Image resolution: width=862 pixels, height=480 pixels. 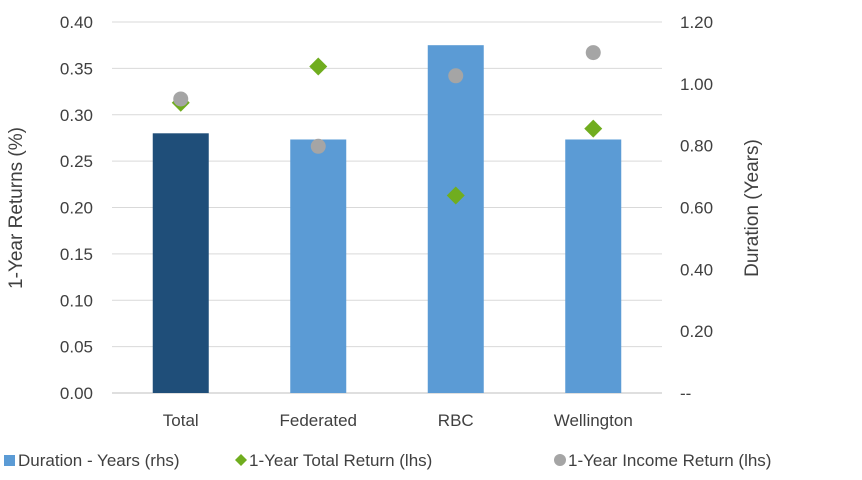 What do you see at coordinates (696, 22) in the screenshot?
I see `right-tick-label: 1.20` at bounding box center [696, 22].